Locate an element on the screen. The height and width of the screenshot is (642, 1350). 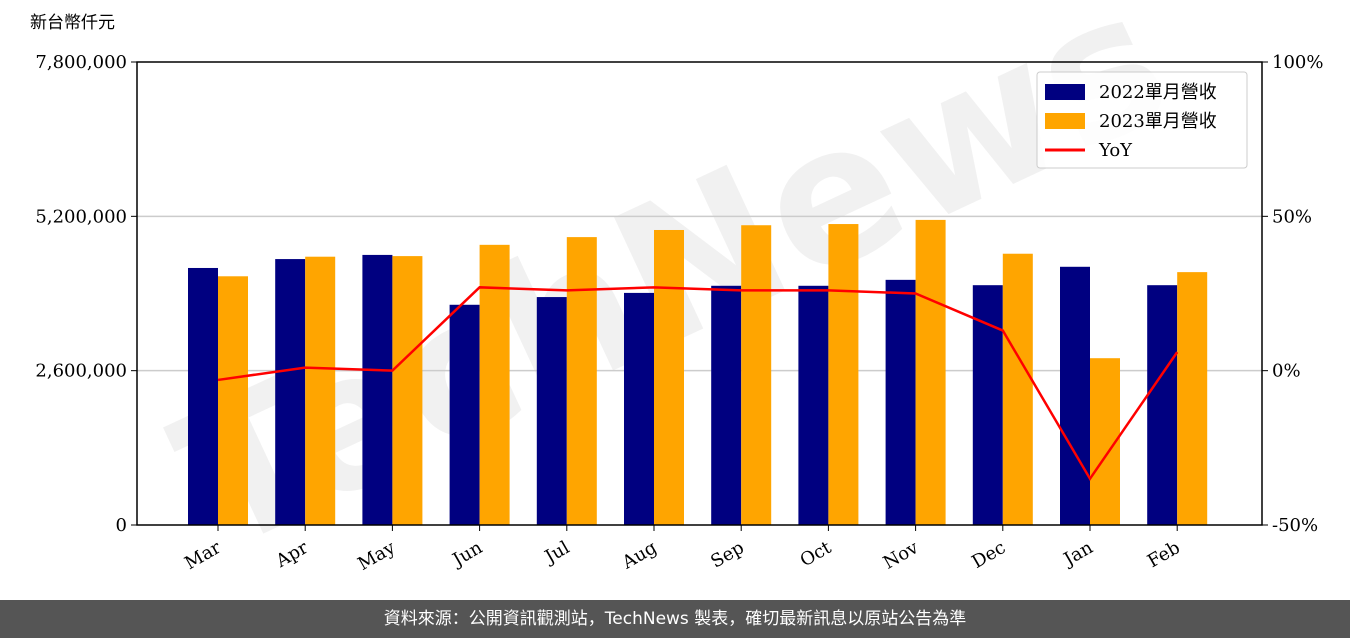
y2-tick-label: 50% is located at coordinates (1292, 216).